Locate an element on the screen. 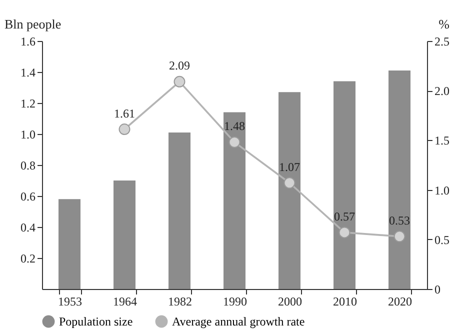  x-tick-label: 1964 is located at coordinates (125, 301).